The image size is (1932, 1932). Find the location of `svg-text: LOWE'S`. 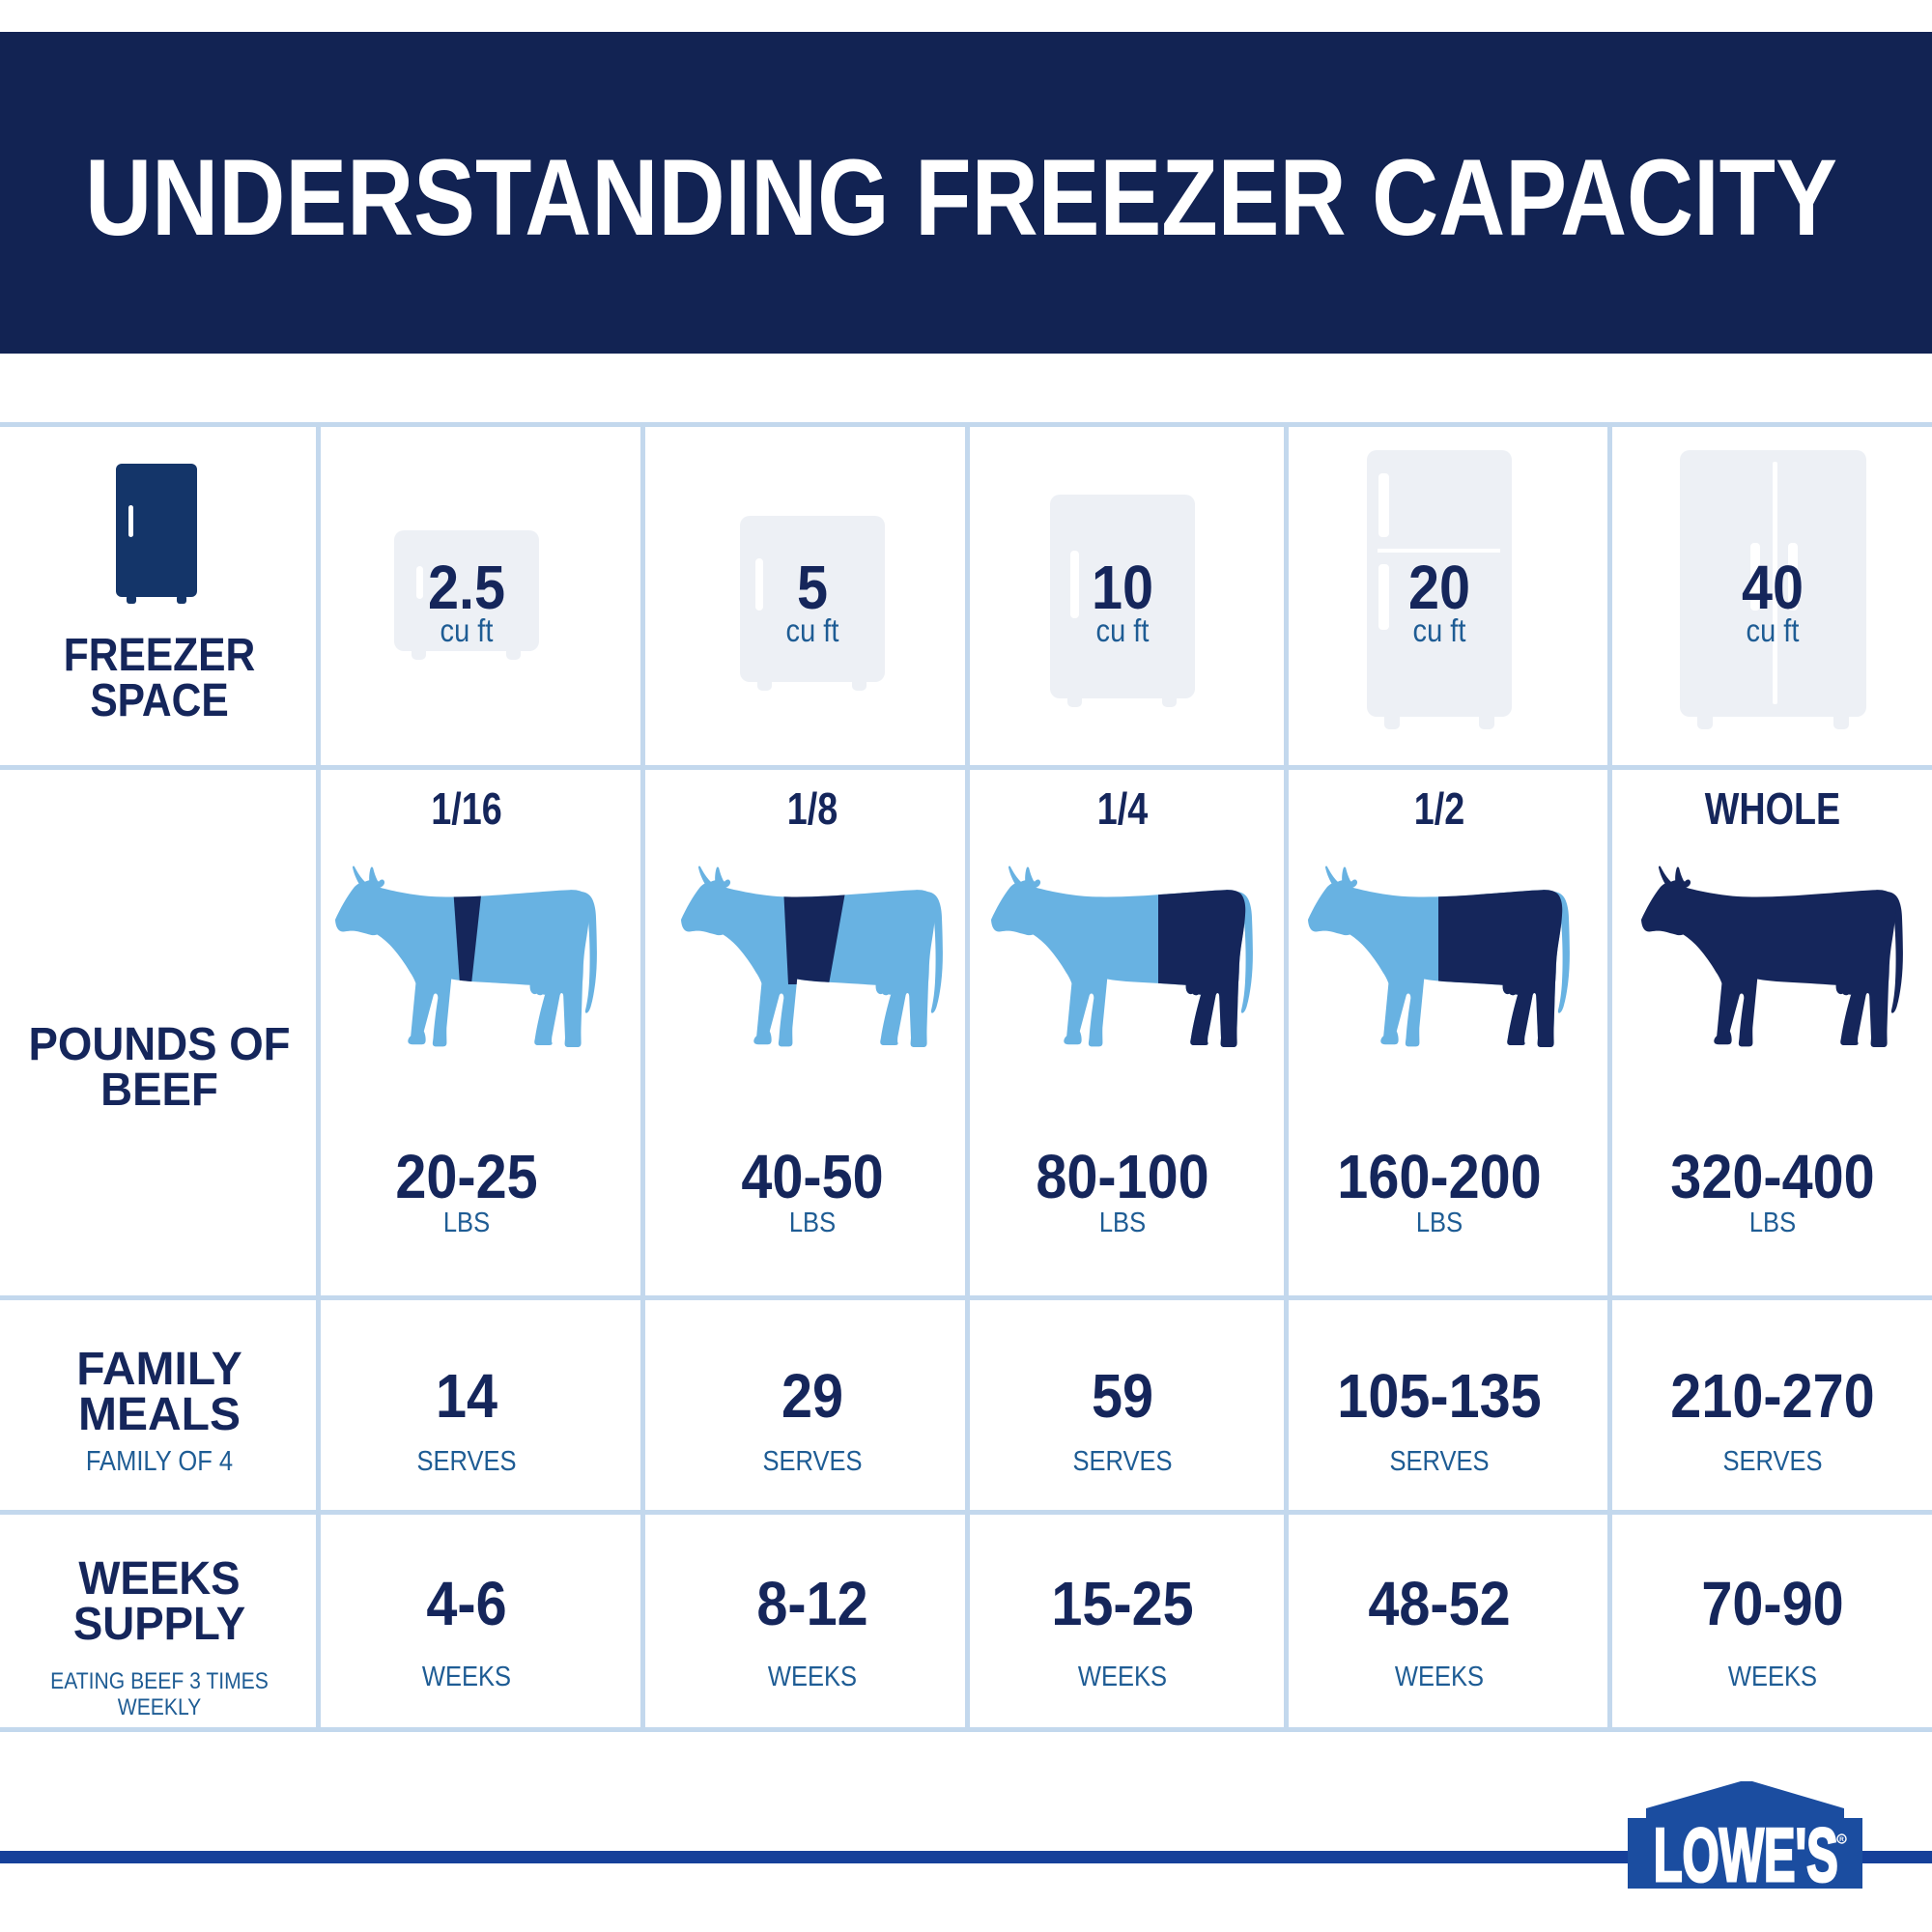

svg-text: LOWE'S is located at coordinates (1746, 1850).